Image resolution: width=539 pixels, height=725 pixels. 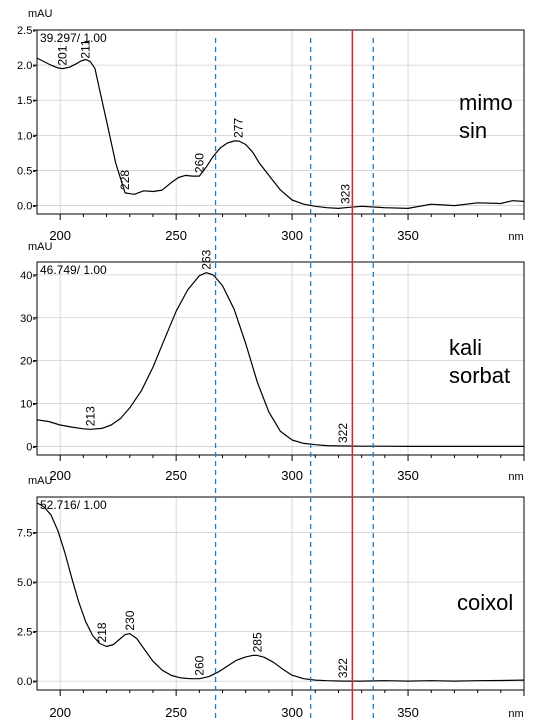 I want to click on x-tick-label-coixol: 300, so click(x=292, y=712).